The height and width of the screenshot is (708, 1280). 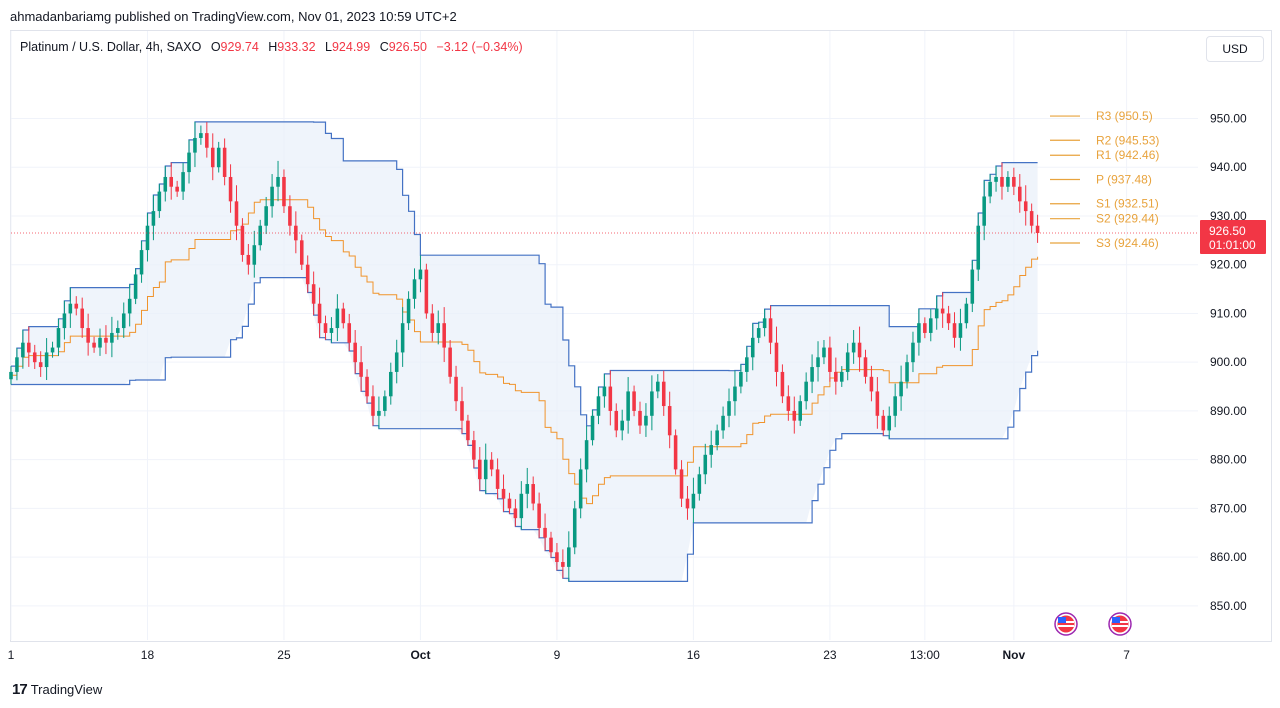 I want to click on legend-low-label: L, so click(x=328, y=47).